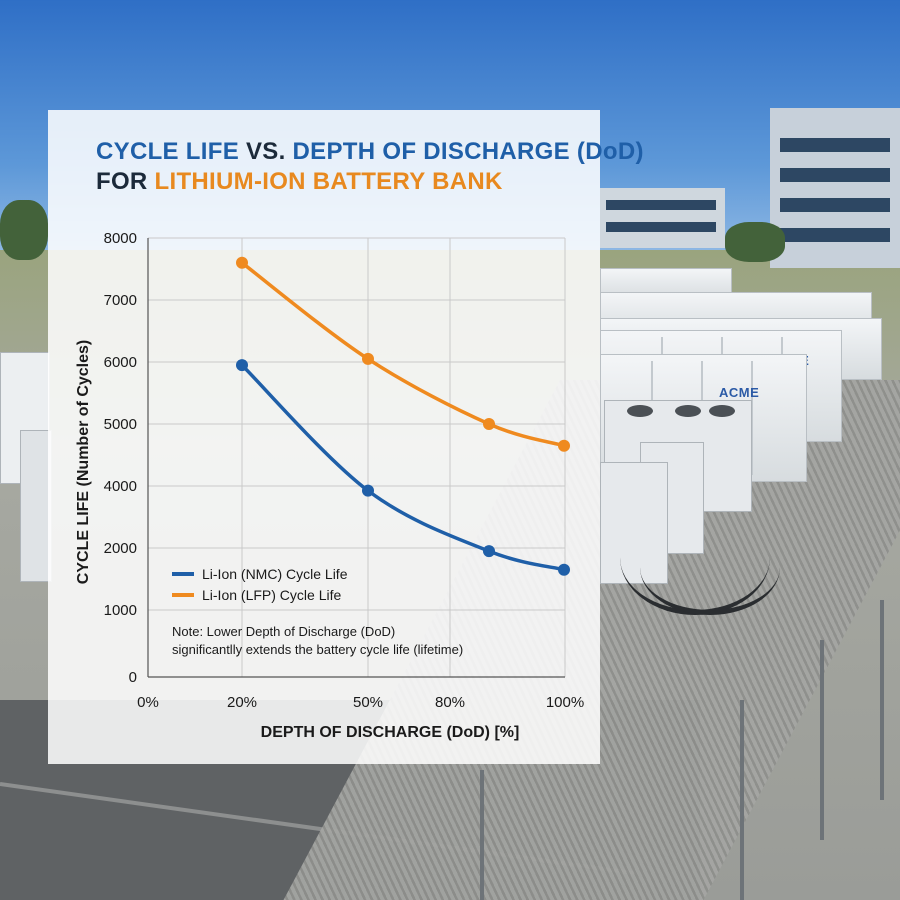 Image resolution: width=900 pixels, height=900 pixels. Describe the element at coordinates (120, 458) in the screenshot. I see `y-tick-labels: 0 1000 2000 4000 5000 6000 7000 8000` at that location.